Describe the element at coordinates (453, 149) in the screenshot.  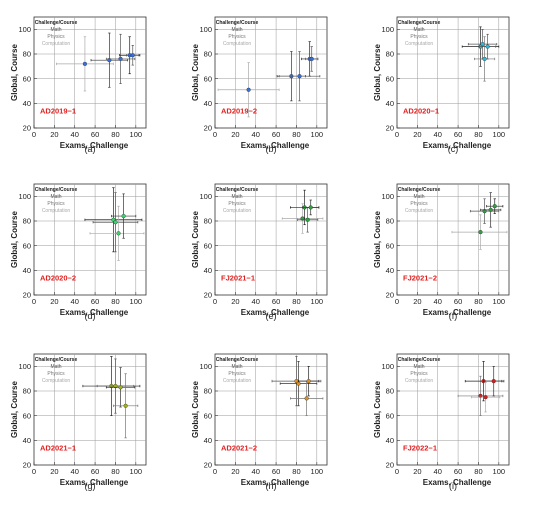
I see `panel-label: (c)` at that location.